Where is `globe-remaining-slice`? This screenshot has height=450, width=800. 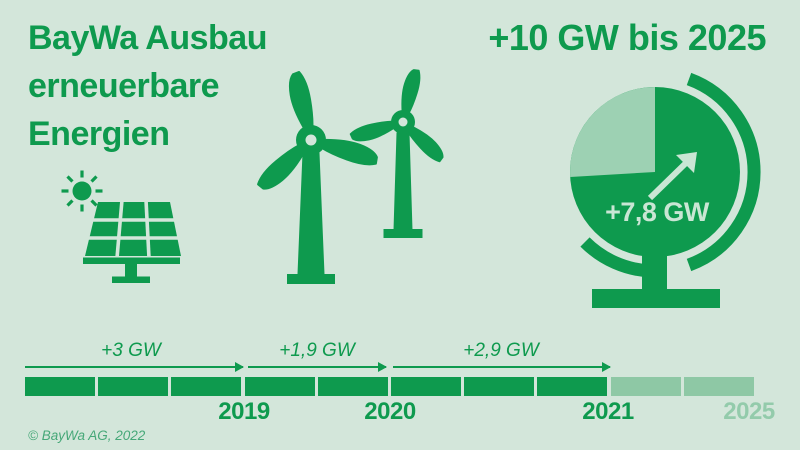
globe-remaining-slice is located at coordinates (612, 132).